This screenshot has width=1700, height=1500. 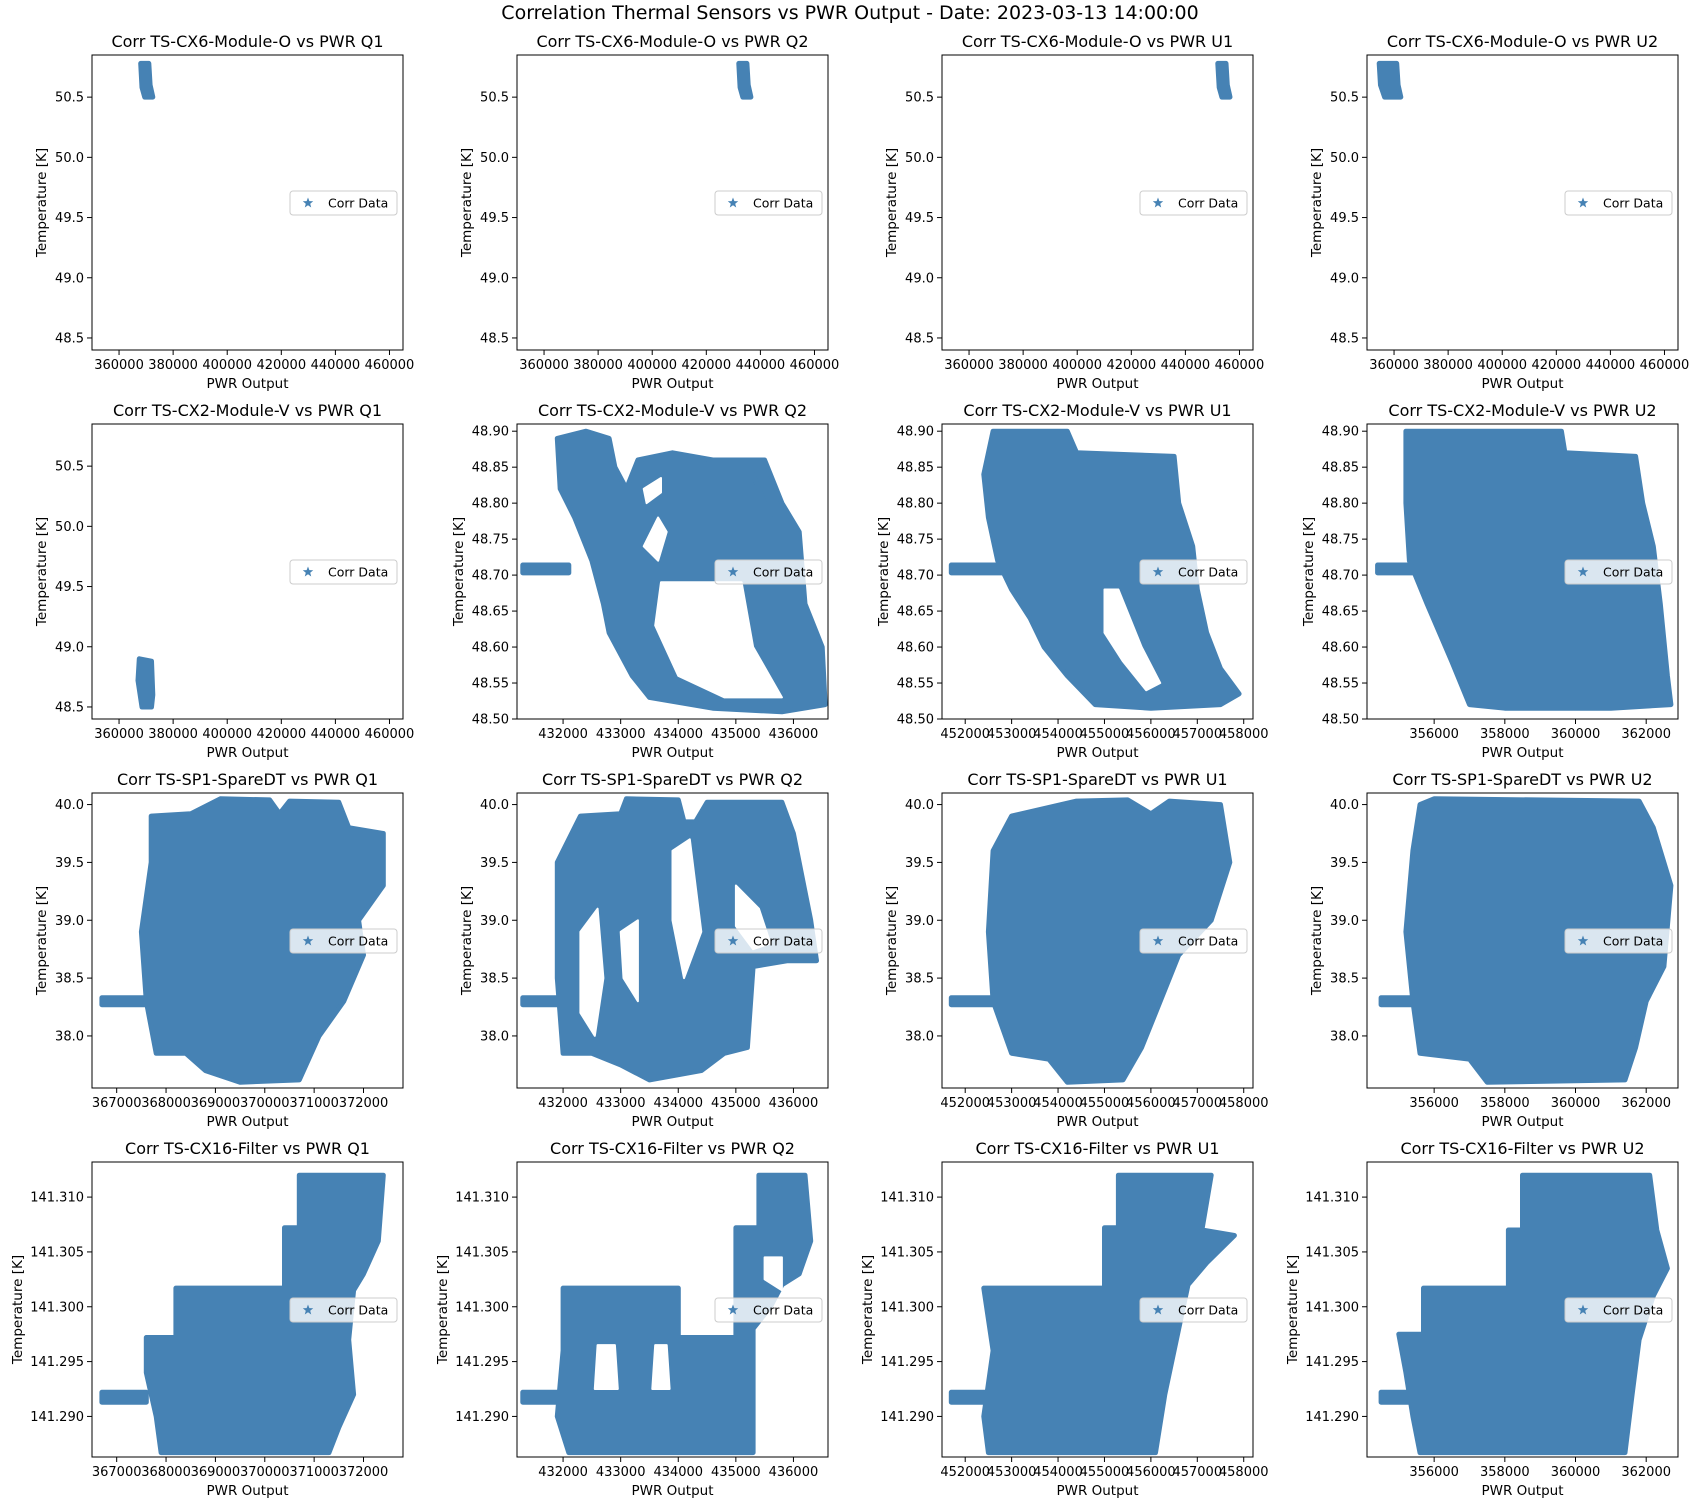 I want to click on x-tick-label: 456000, so click(x=1151, y=1103).